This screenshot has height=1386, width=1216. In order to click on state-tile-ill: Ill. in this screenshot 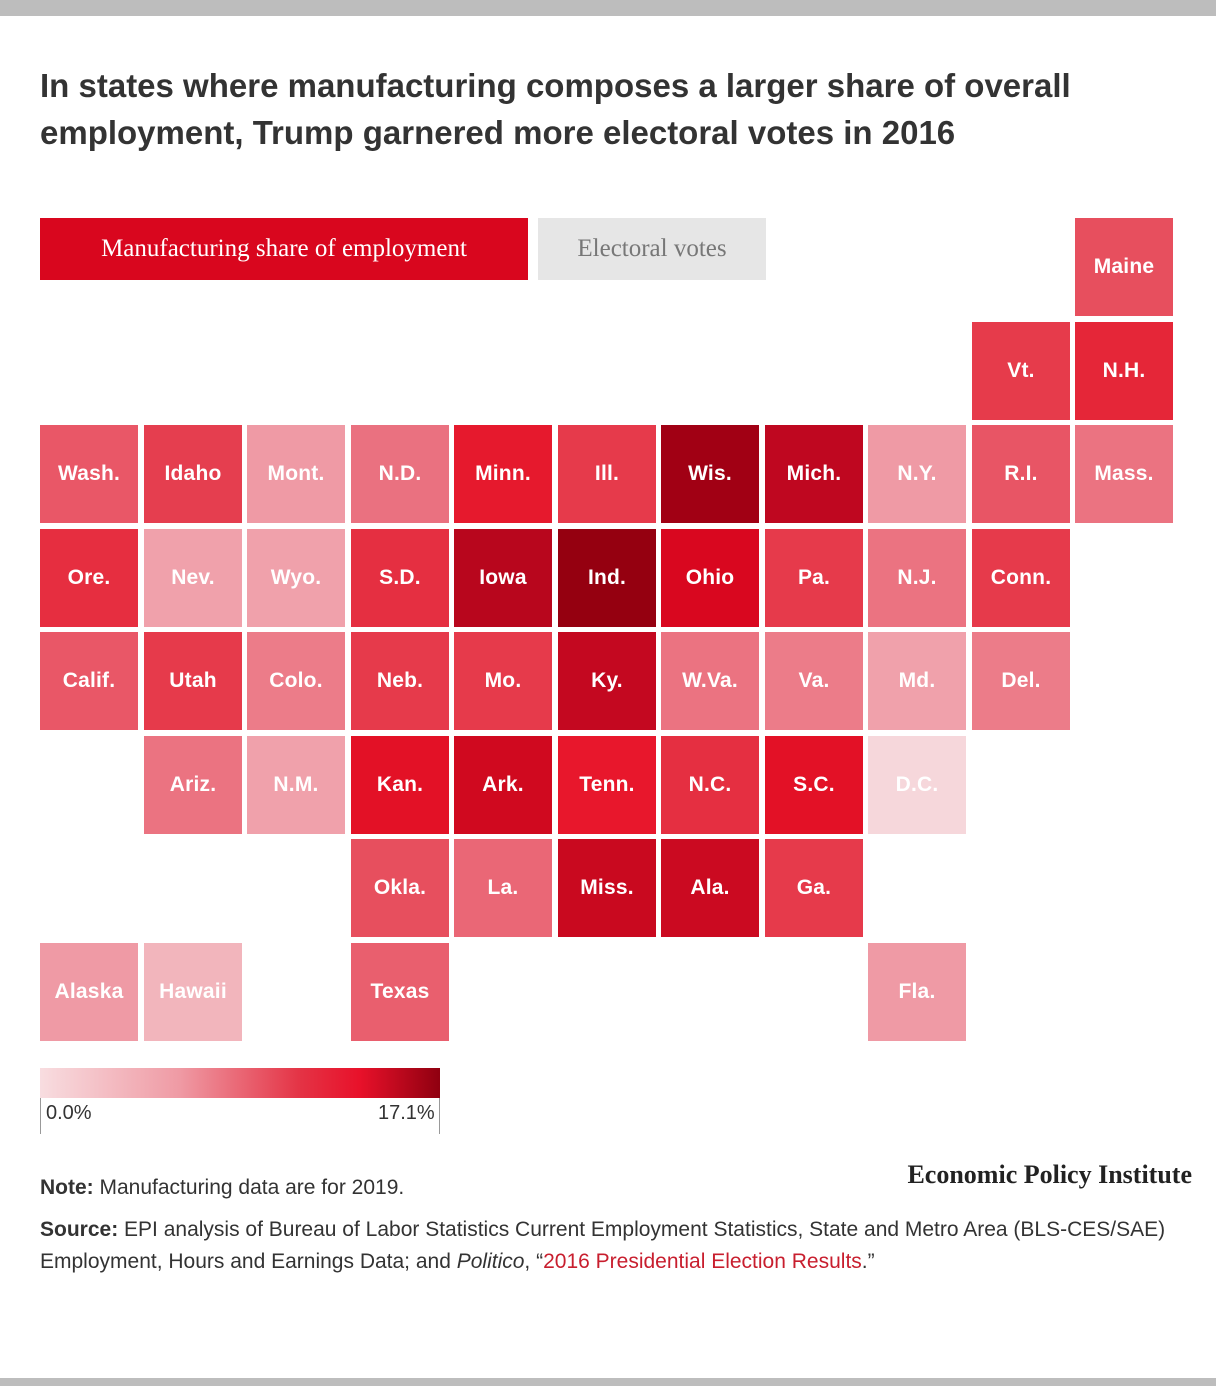, I will do `click(607, 474)`.